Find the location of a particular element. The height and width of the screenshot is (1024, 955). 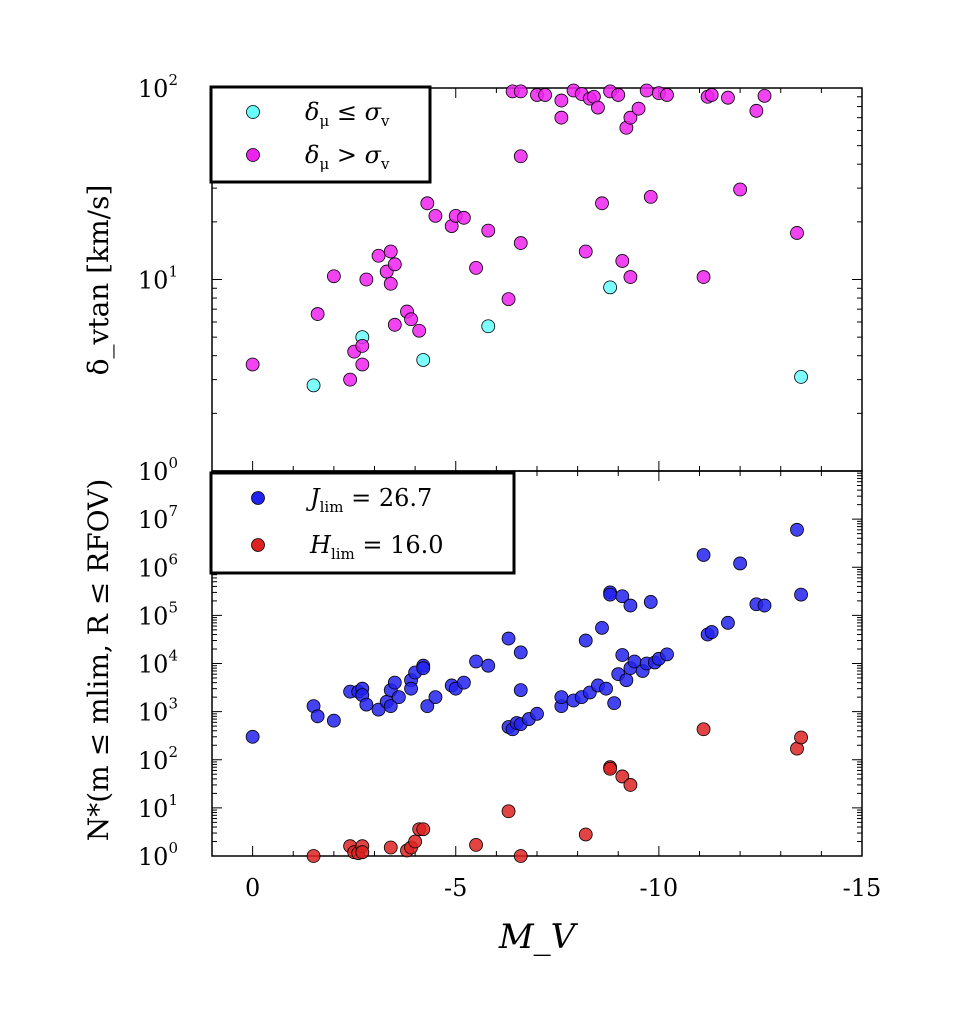

bottom-ytick-label: 10⁷ is located at coordinates (158, 518).